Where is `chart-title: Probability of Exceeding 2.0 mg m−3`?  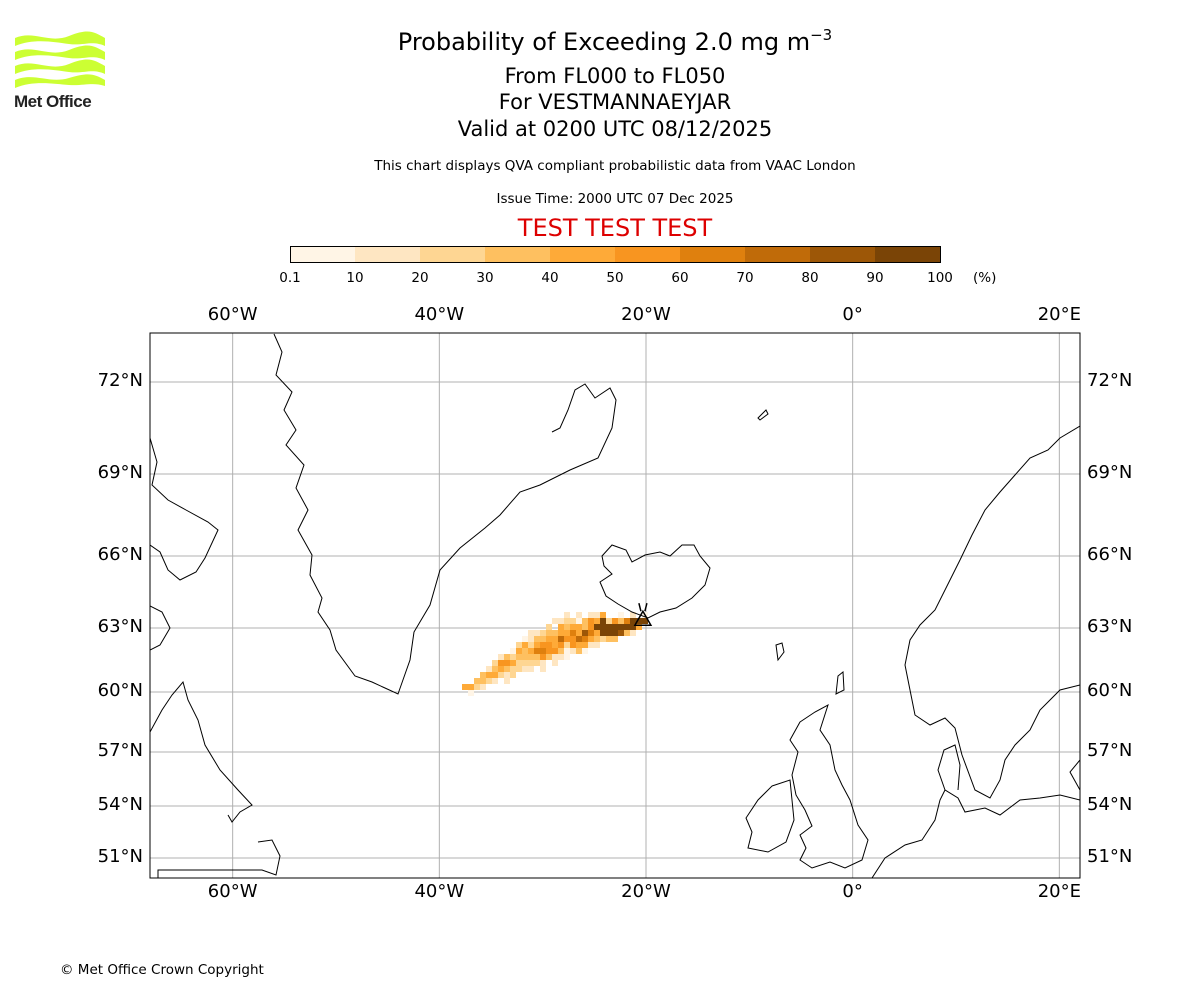
chart-title: Probability of Exceeding 2.0 mg m−3 is located at coordinates (600, 41).